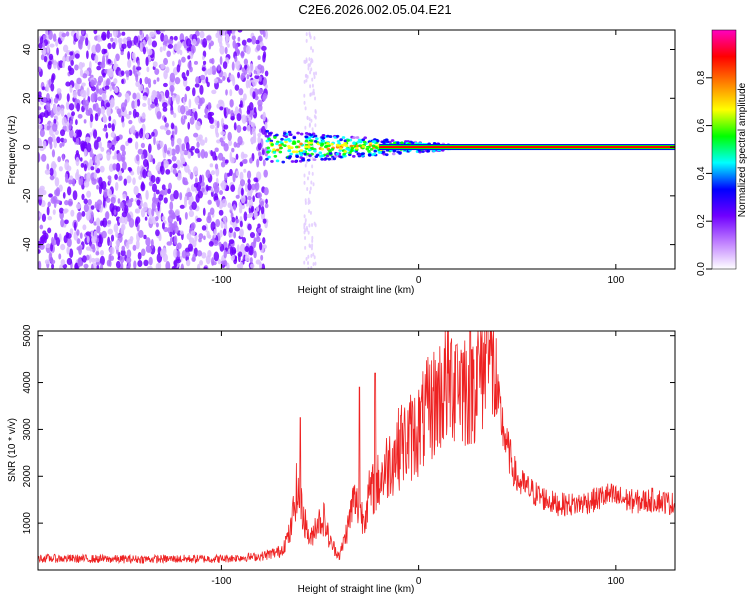 This screenshot has height=600, width=750. Describe the element at coordinates (701, 269) in the screenshot. I see `colorbar-tick-label: 0.0` at that location.